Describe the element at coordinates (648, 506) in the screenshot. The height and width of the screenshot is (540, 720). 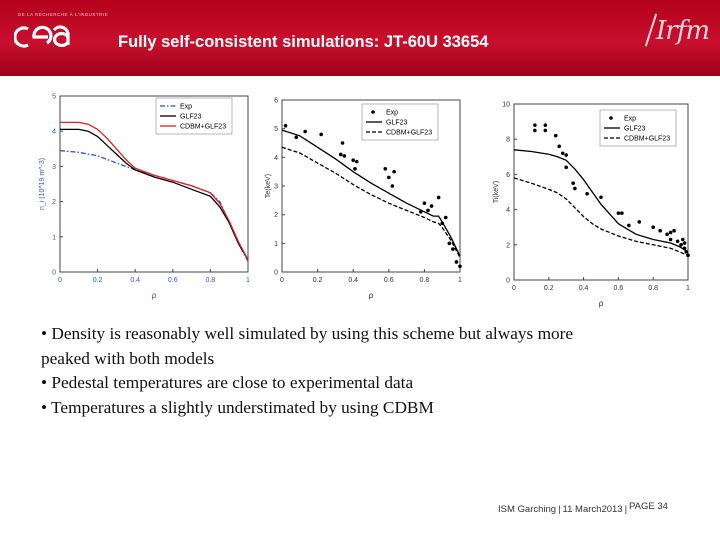
I see `page-number: PAGE 34` at that location.